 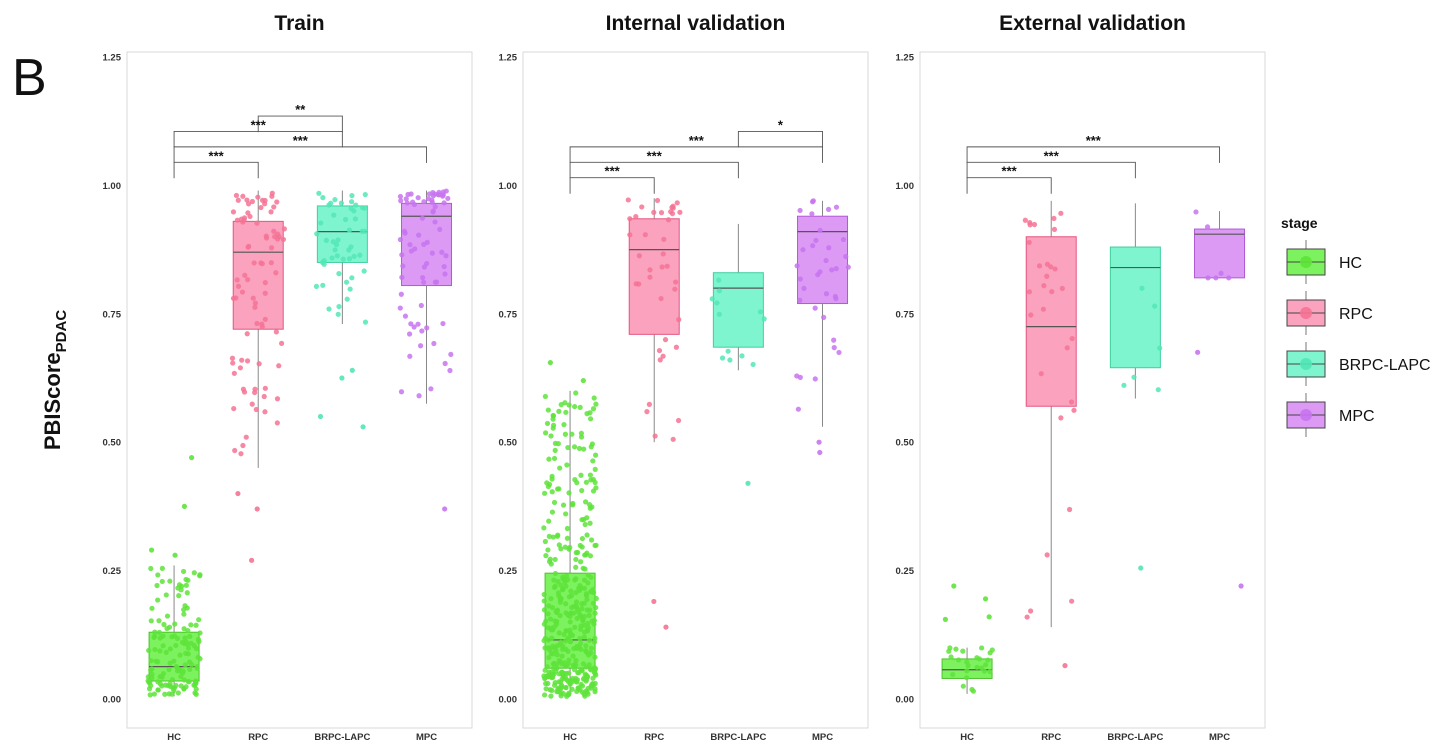 I want to click on y-tick-label: 1.00, so click(x=508, y=186).